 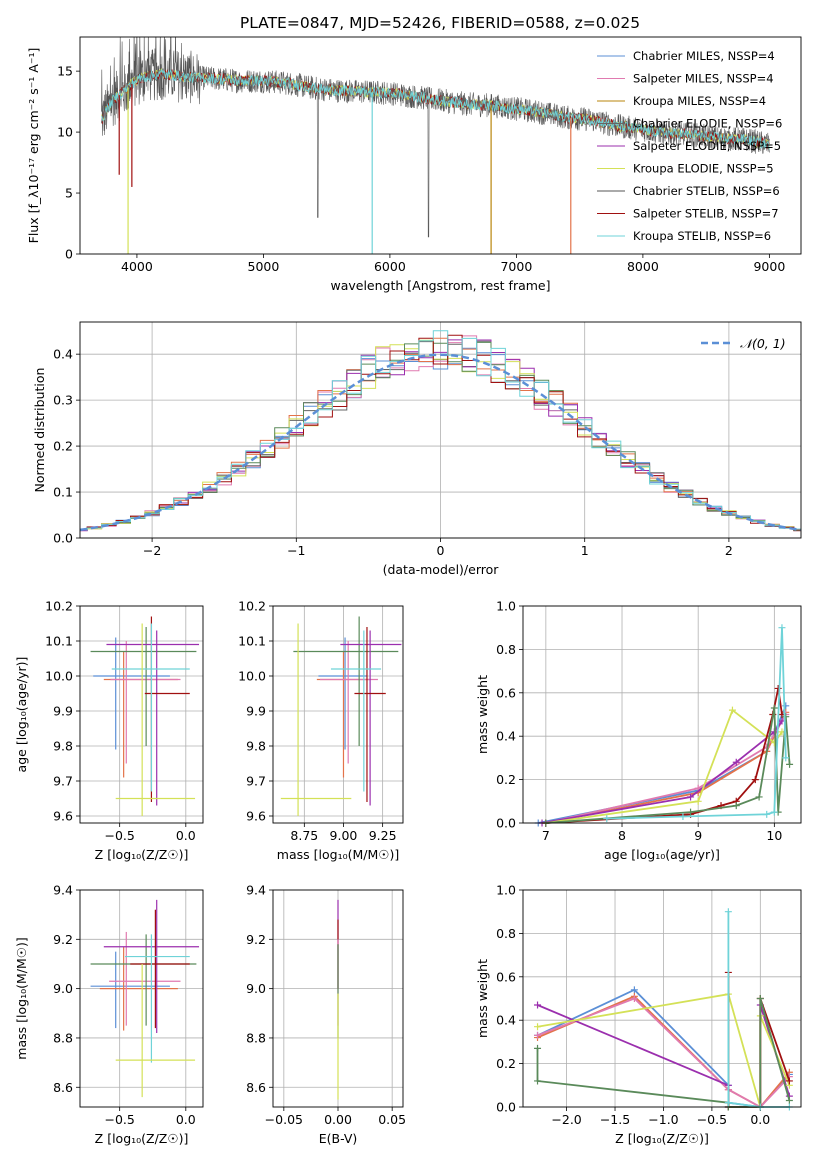 What do you see at coordinates (59, 606) in the screenshot?
I see `y-tick-label: 10.2` at bounding box center [59, 606].